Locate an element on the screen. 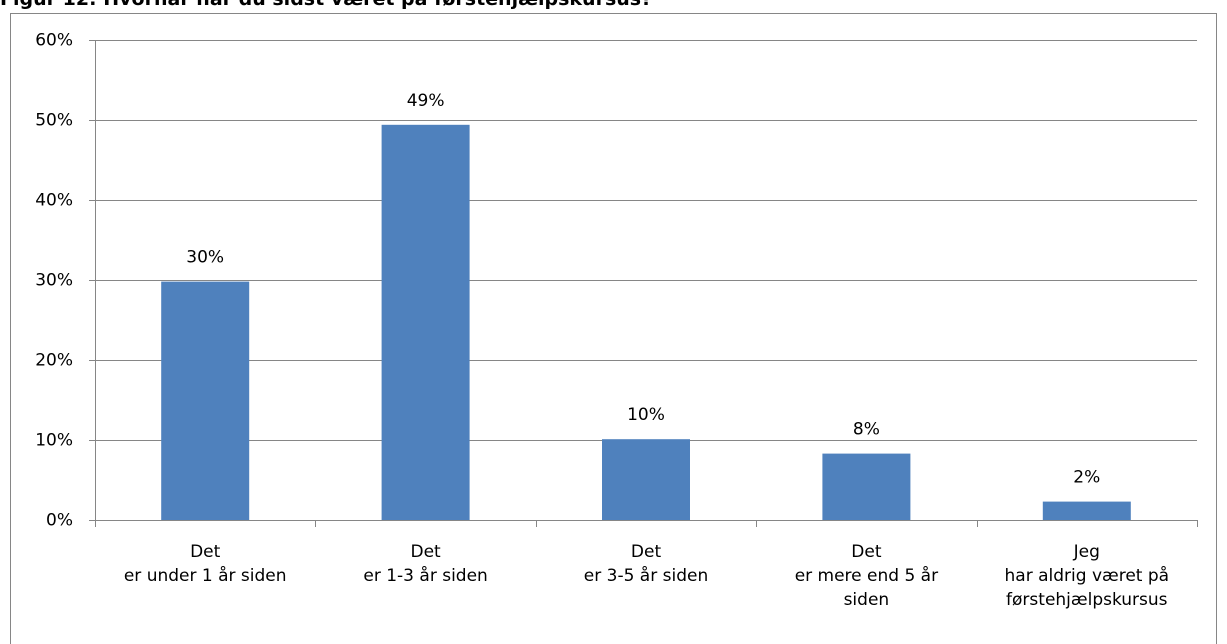  value-label: 8% is located at coordinates (866, 430).